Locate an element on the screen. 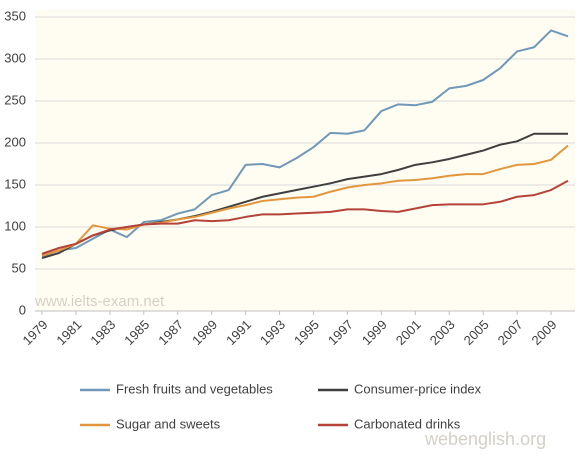 This screenshot has height=460, width=580. watermark: www.ielts-exam.net is located at coordinates (99, 301).